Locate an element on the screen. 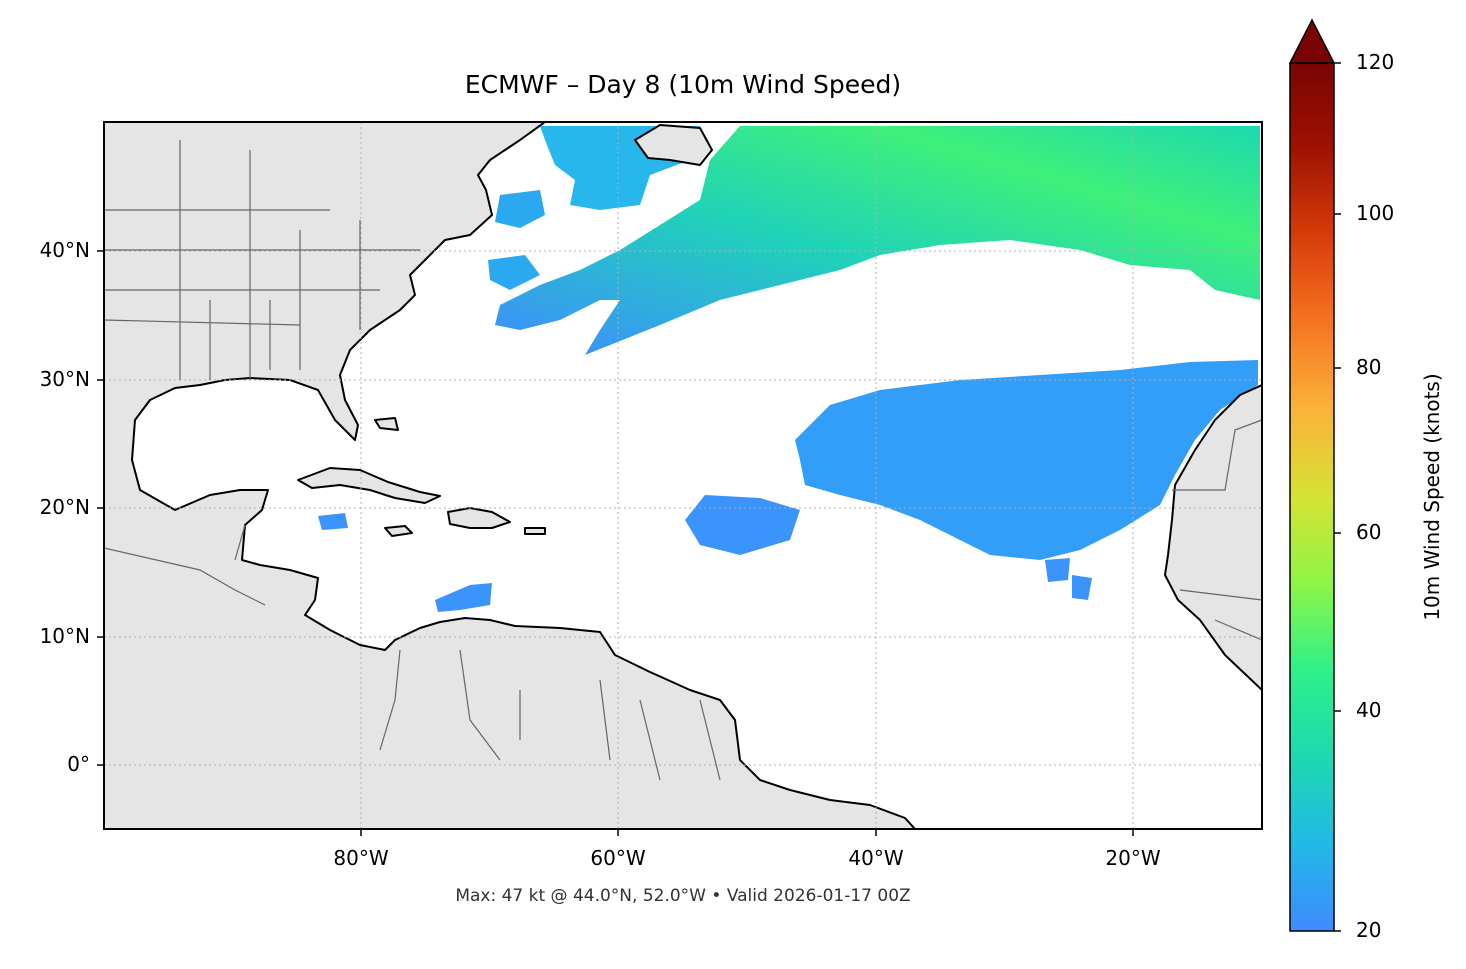 This screenshot has width=1466, height=969. colorbar-ticks is located at coordinates (1337, 497).